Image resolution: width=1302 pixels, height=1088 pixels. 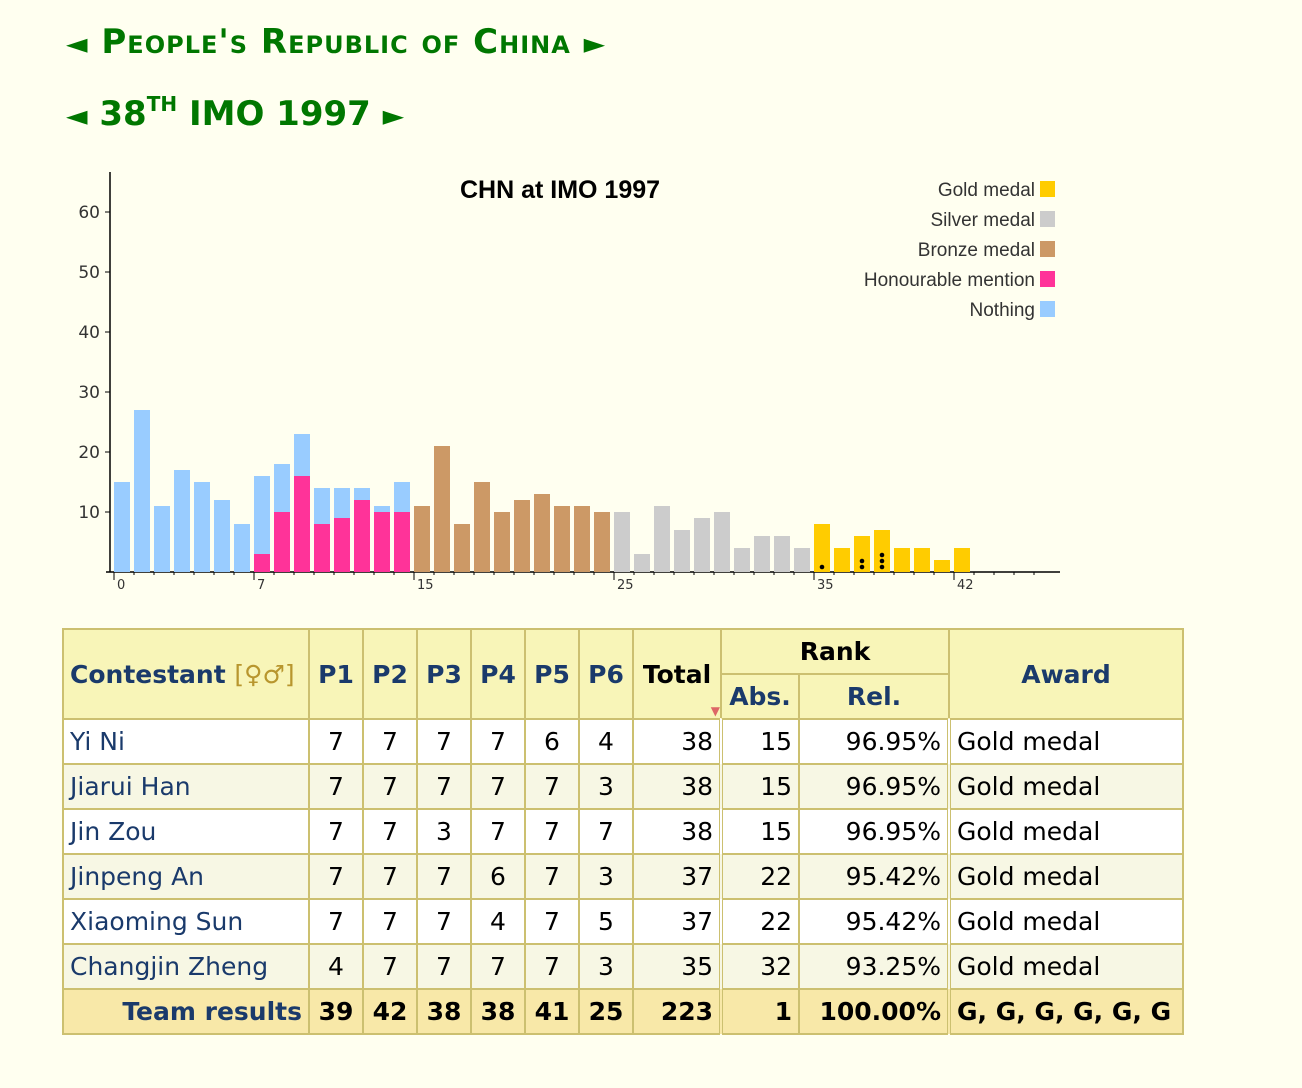 I want to click on y-tick-label: 20, so click(x=89, y=453).